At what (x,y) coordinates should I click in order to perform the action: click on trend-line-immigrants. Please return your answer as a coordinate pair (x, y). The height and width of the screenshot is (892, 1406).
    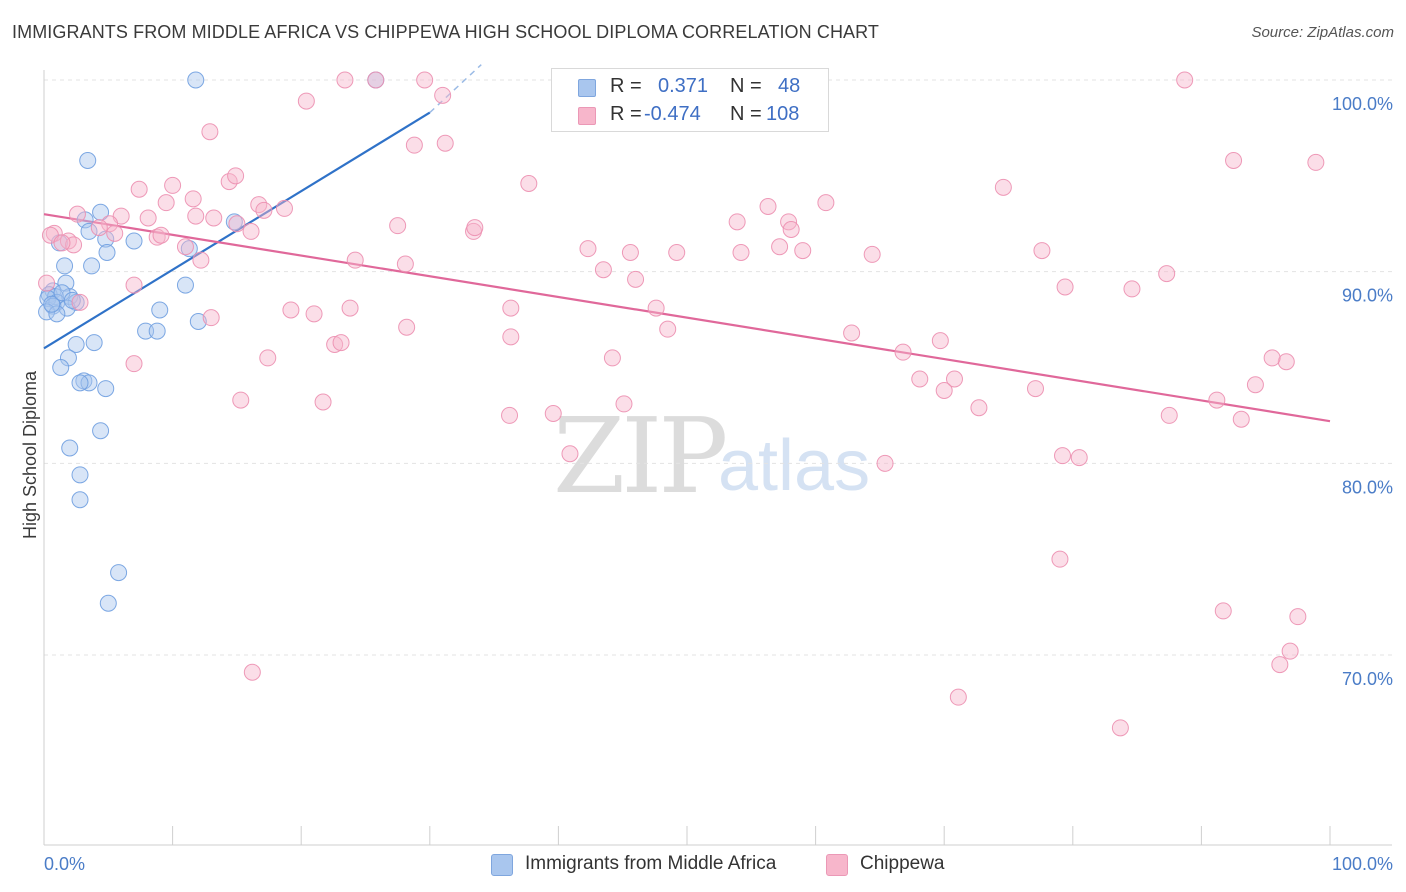
    Looking at the image, I should click on (237, 230).